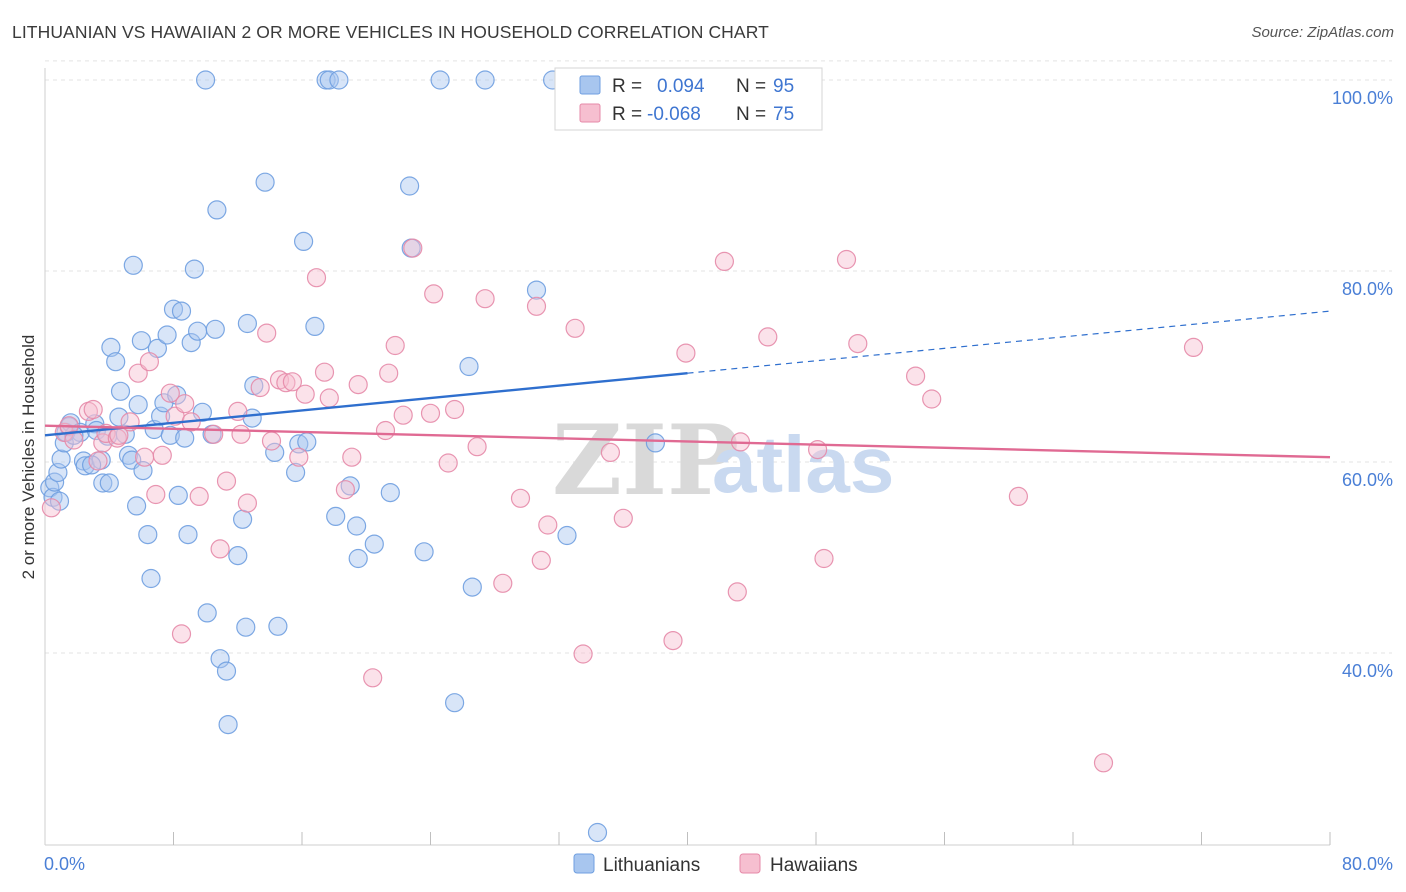  Describe the element at coordinates (751, 86) in the screenshot. I see `legend-n-label-1: N =` at that location.